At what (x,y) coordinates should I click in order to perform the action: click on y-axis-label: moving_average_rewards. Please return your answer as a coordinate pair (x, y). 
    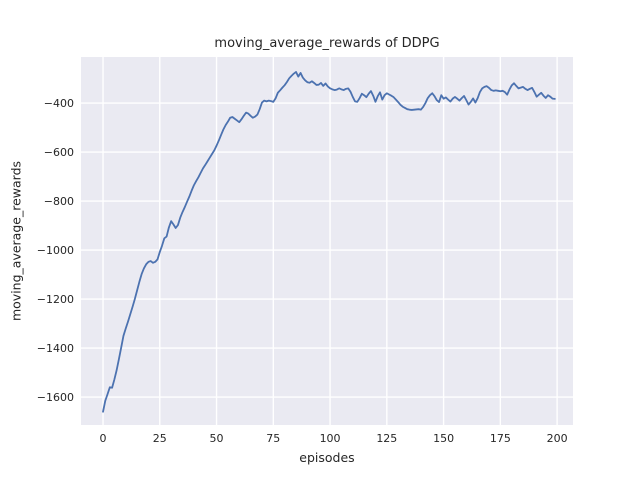
    Looking at the image, I should click on (16, 241).